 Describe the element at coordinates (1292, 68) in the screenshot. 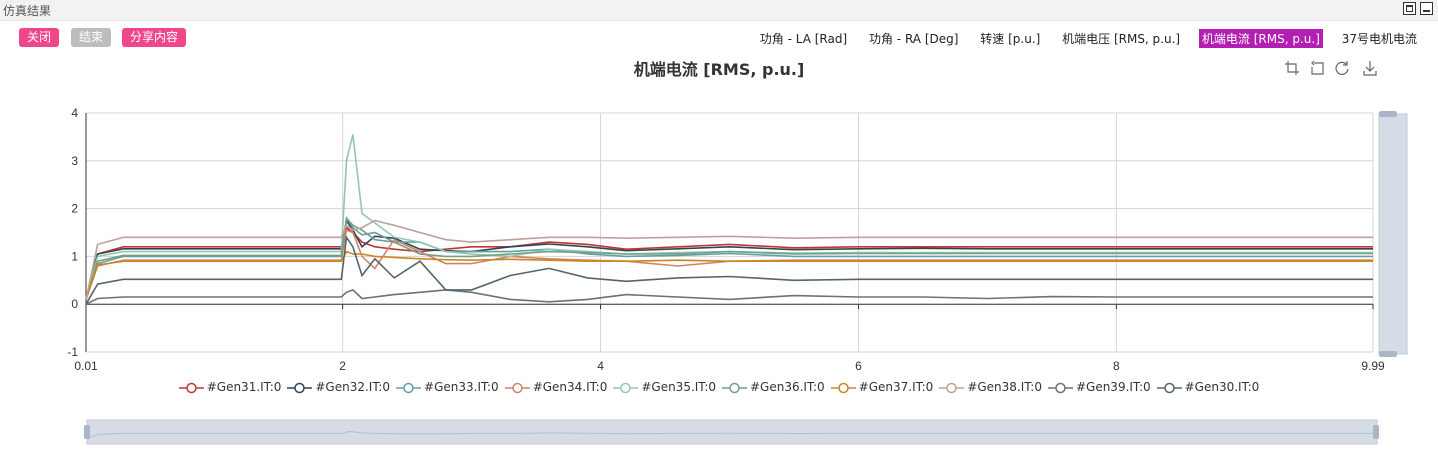

I see `crop-icon` at that location.